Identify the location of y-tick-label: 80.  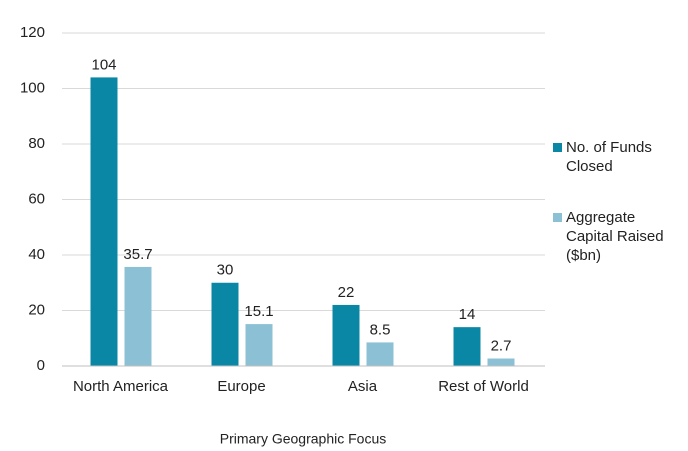
(36, 143).